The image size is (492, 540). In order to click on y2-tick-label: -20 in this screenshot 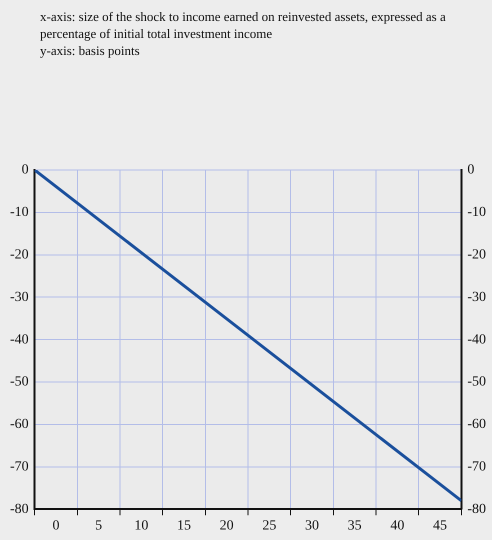, I will do `click(476, 254)`.